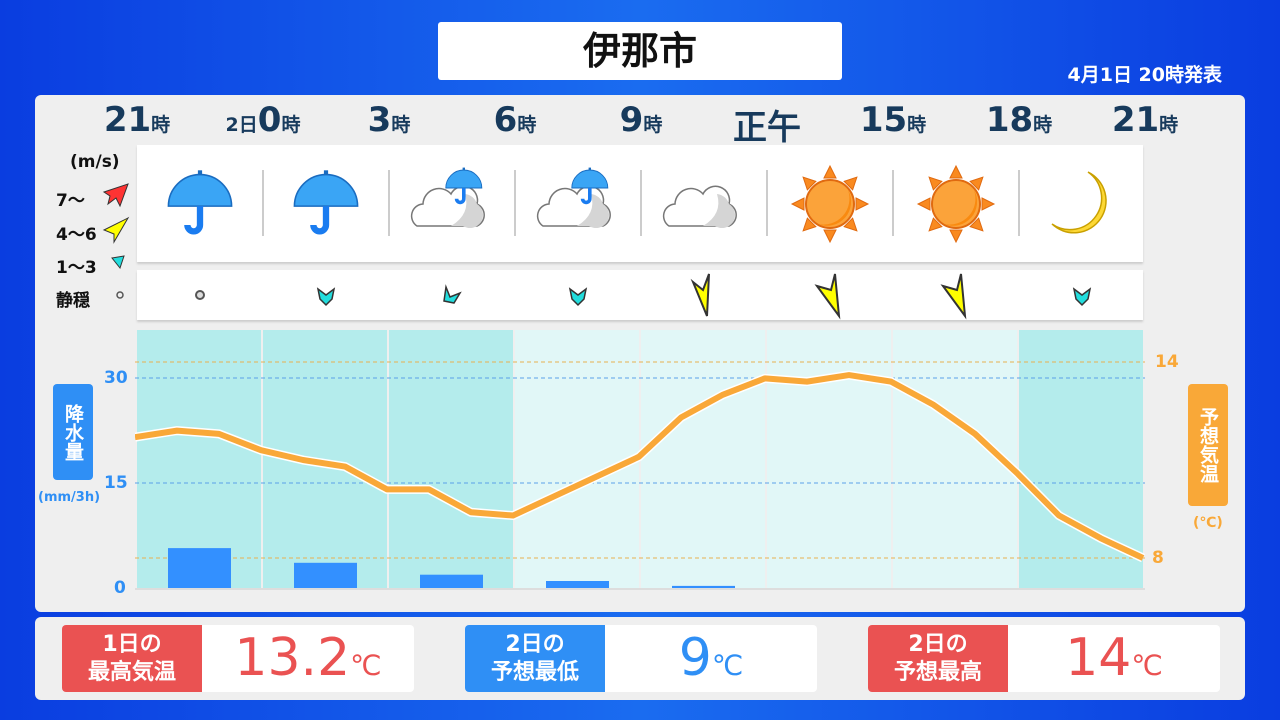 The height and width of the screenshot is (720, 1280). I want to click on light-wind-arrow-icon, so click(118, 262).